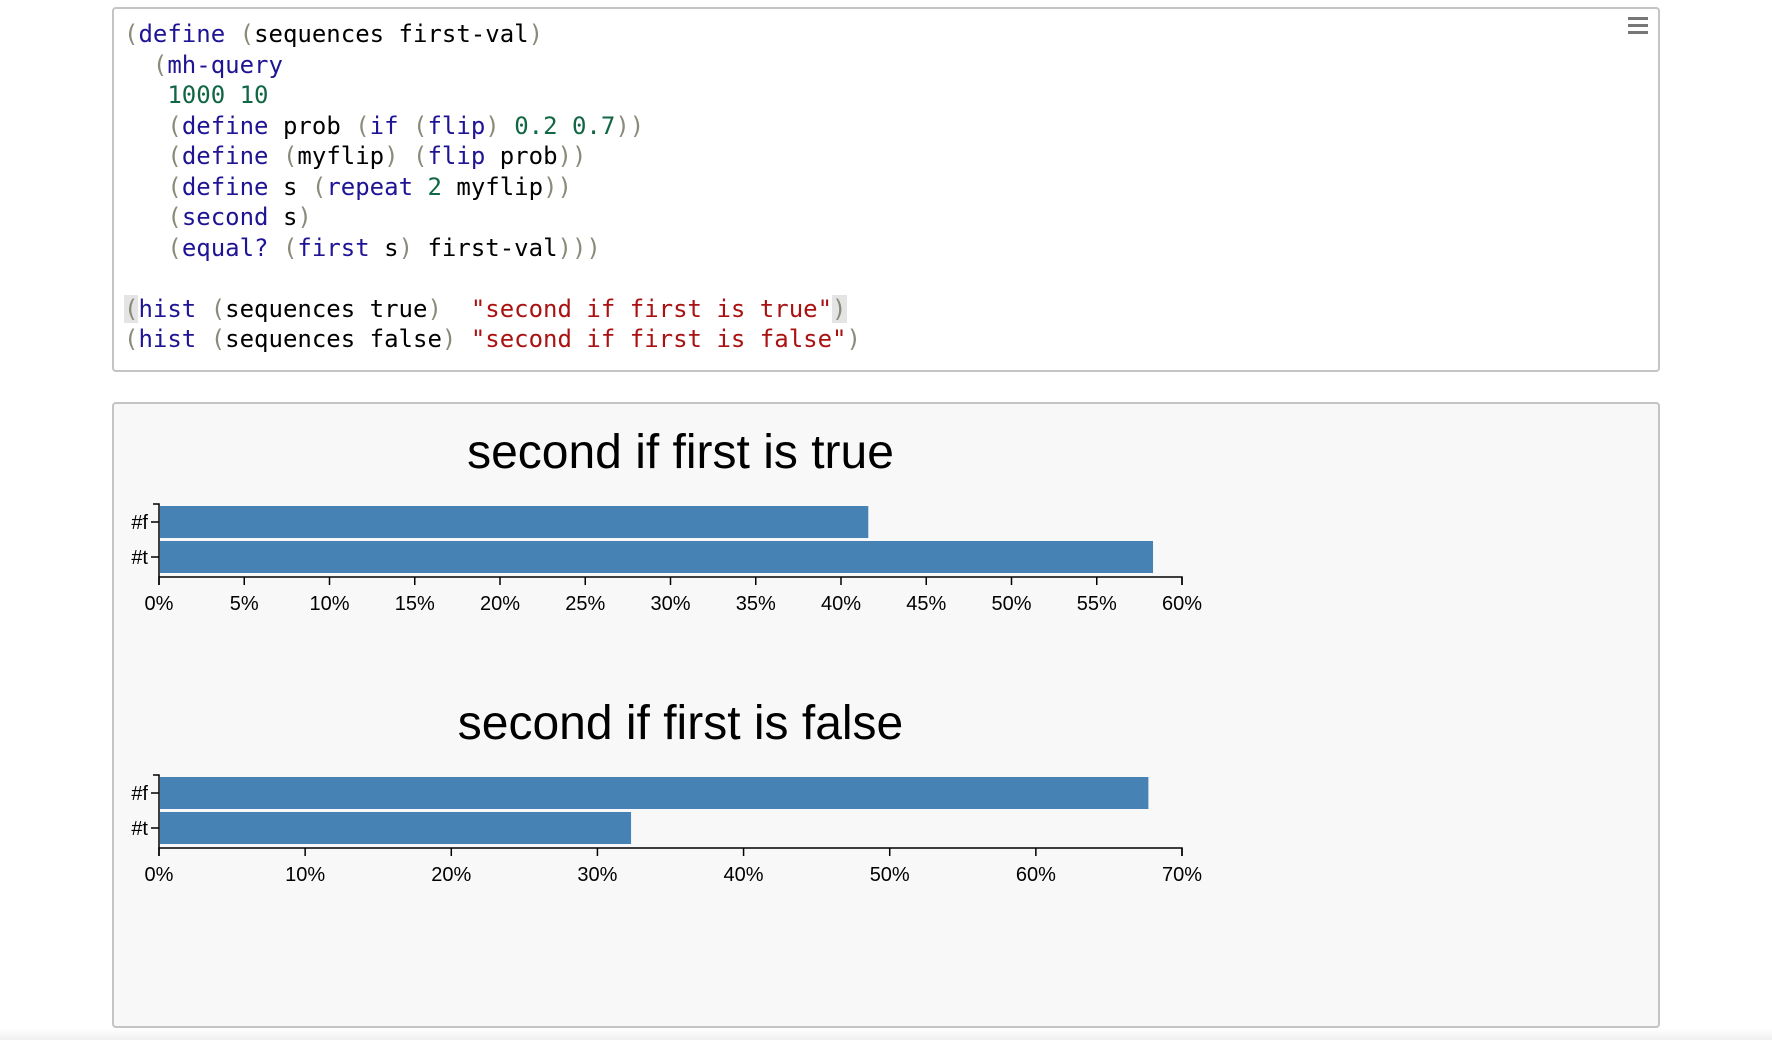 This screenshot has width=1772, height=1040. What do you see at coordinates (415, 604) in the screenshot?
I see `x-tick-label: 15%` at bounding box center [415, 604].